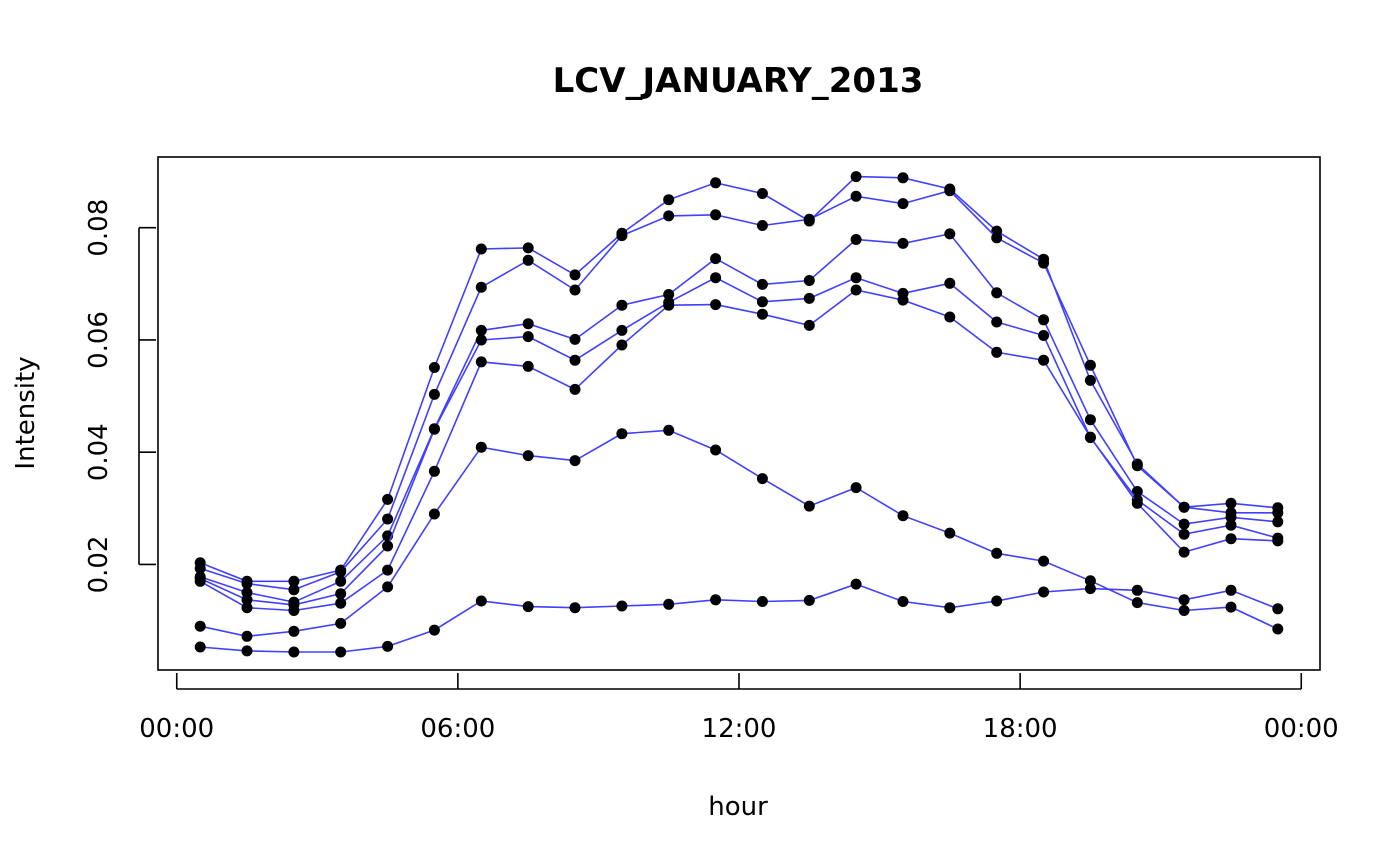 The image size is (1400, 866). What do you see at coordinates (739, 708) in the screenshot?
I see `x-axis: 00:00 06:00 12:00 18:00 00:00` at bounding box center [739, 708].